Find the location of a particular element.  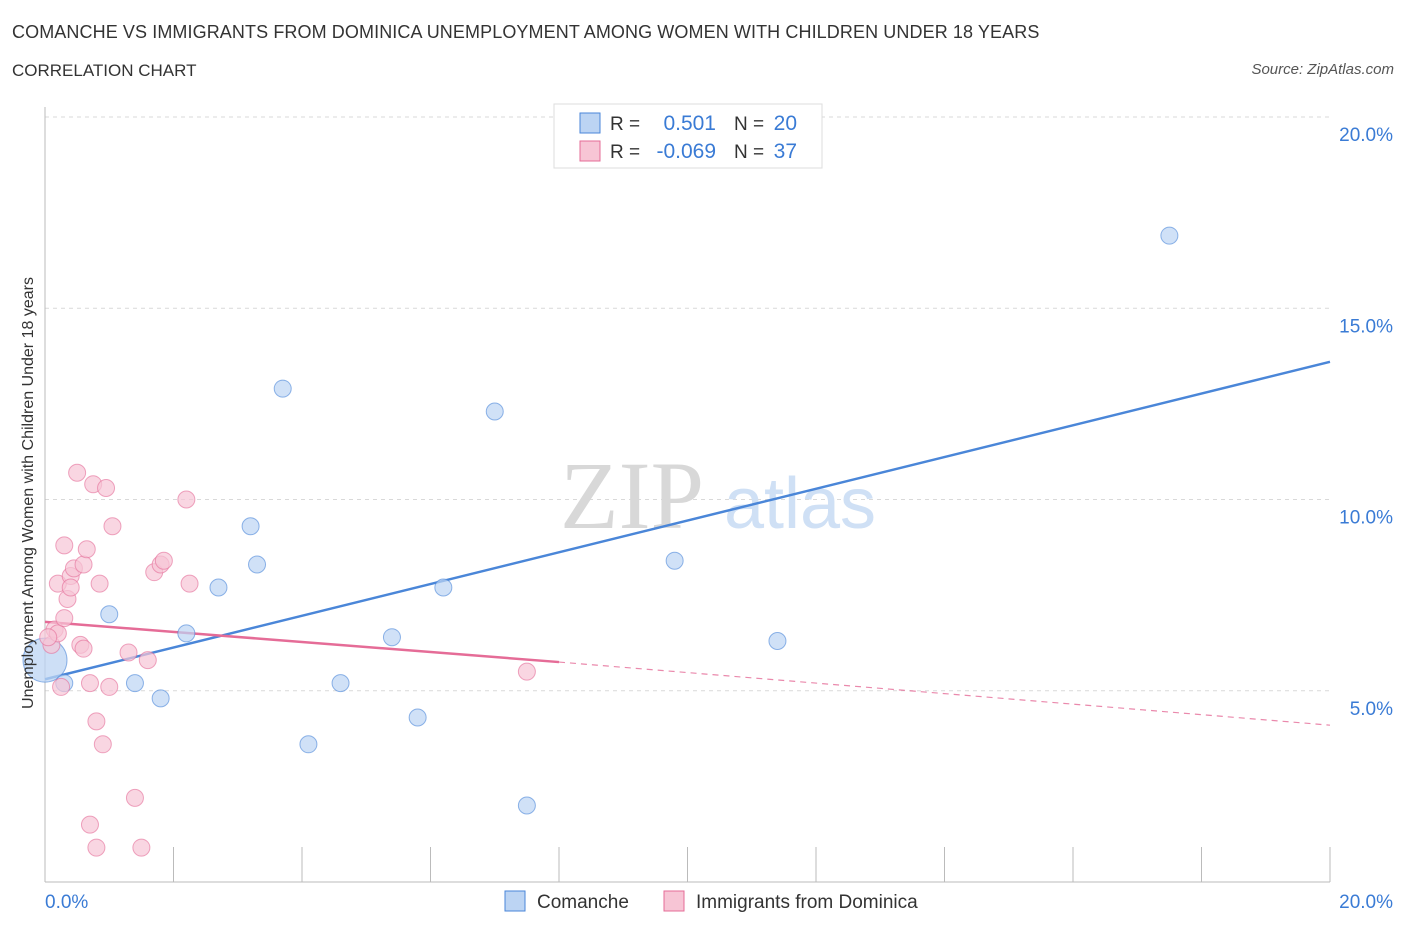

trend-line-dominica is located at coordinates (302, 642).